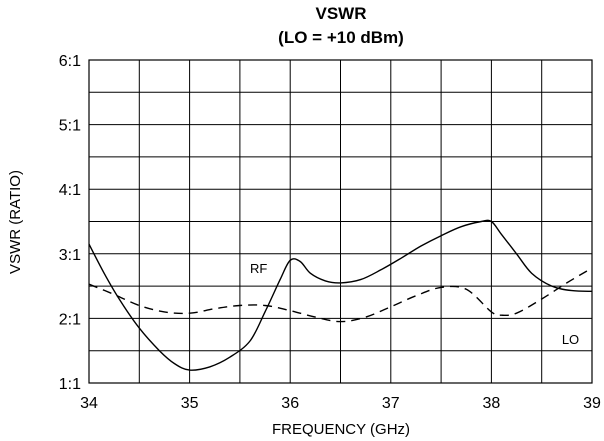 The image size is (604, 441). What do you see at coordinates (592, 403) in the screenshot?
I see `x-tick-label: 39` at bounding box center [592, 403].